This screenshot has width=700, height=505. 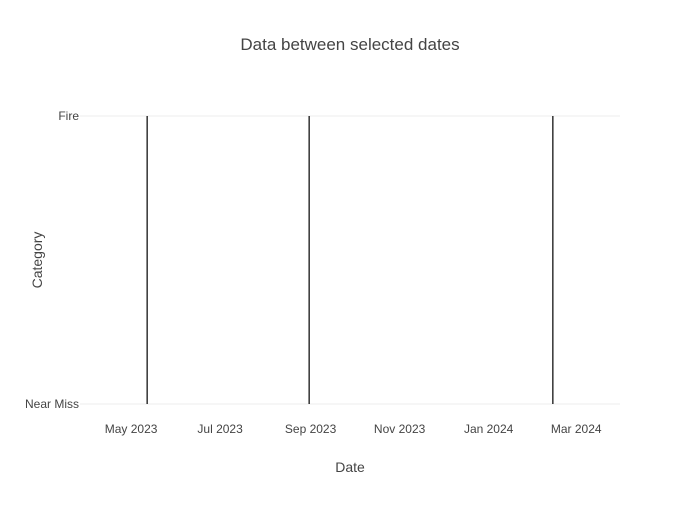 I want to click on x-tick-label: Jan 2024, so click(x=489, y=429).